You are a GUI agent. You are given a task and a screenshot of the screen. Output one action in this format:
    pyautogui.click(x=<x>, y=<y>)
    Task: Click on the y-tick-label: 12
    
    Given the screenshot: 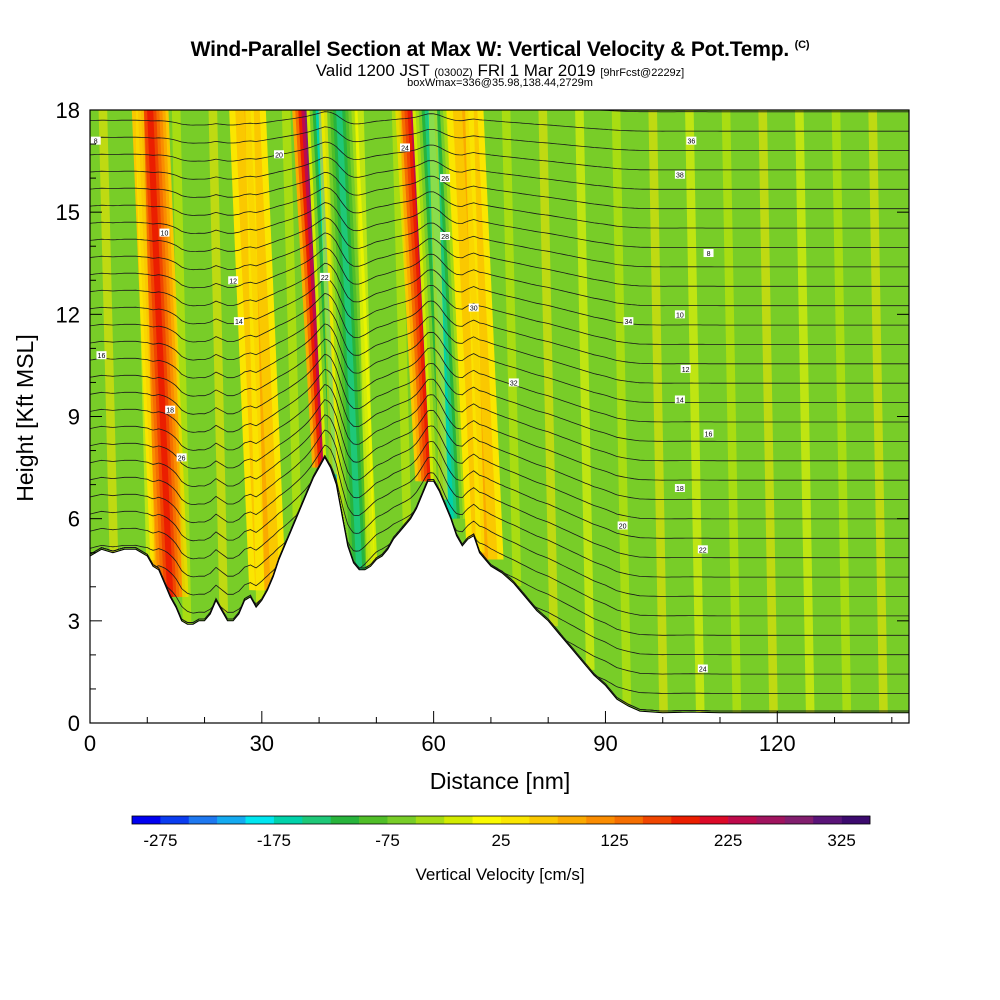 What is the action you would take?
    pyautogui.click(x=68, y=314)
    